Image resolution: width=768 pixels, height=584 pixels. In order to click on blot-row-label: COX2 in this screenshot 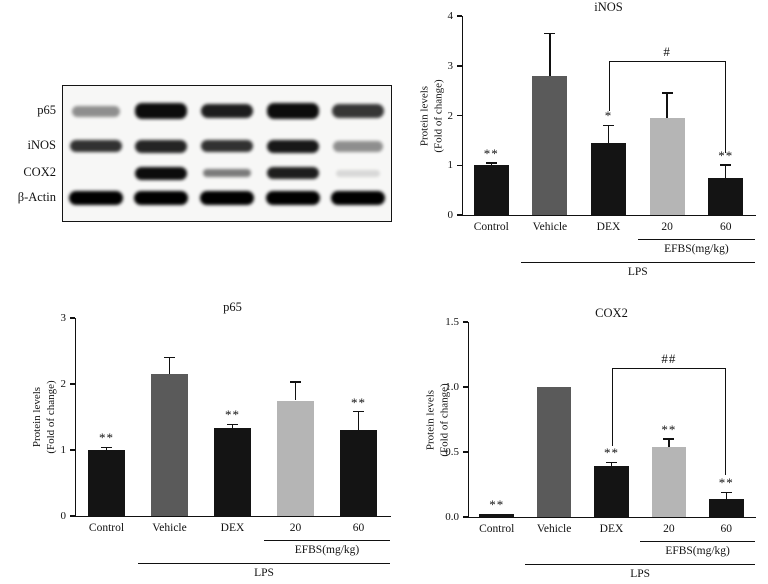, I will do `click(39, 172)`.